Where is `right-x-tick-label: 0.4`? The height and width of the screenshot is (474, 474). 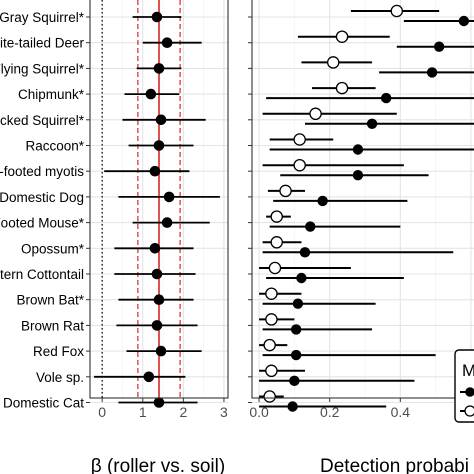 right-x-tick-label: 0.4 is located at coordinates (401, 412).